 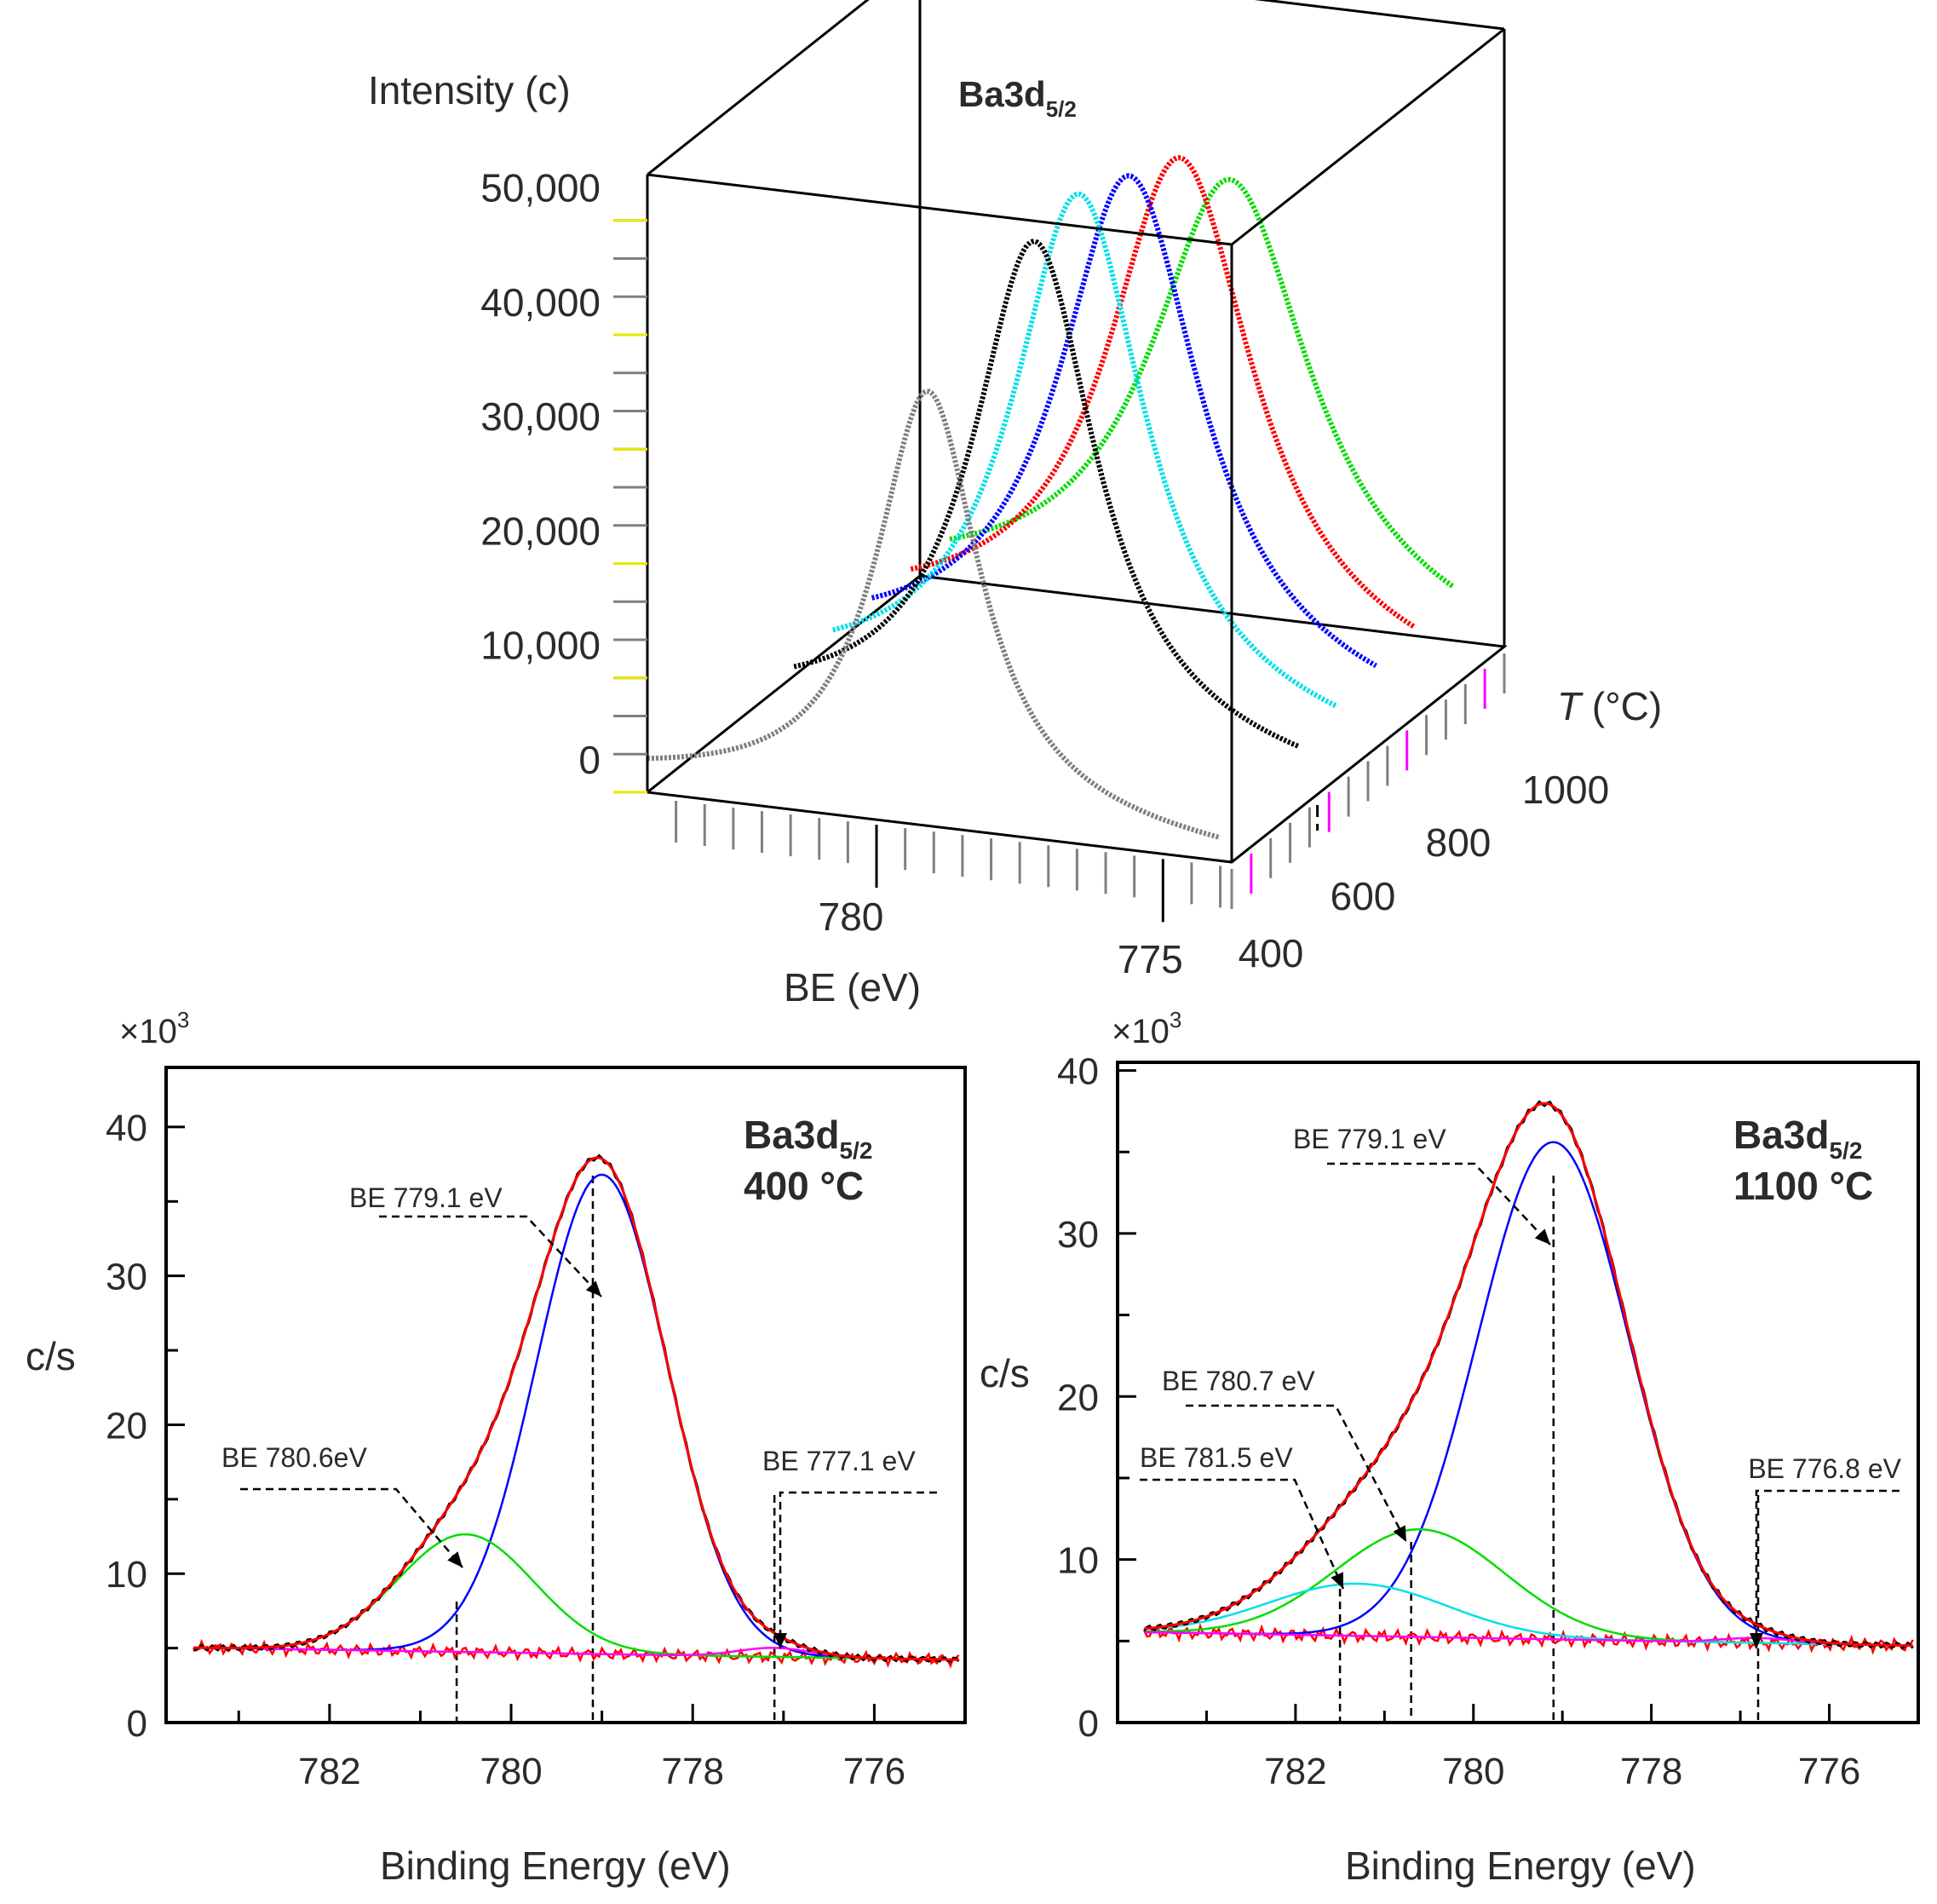 What do you see at coordinates (839, 1461) in the screenshot?
I see `annotation-label: BE 777.1 eV` at bounding box center [839, 1461].